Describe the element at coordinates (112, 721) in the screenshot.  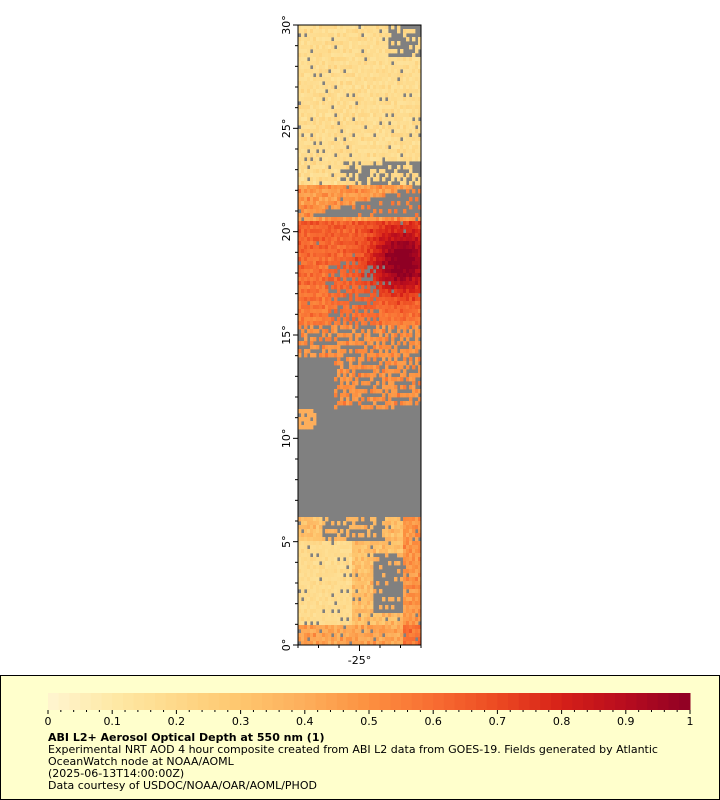
I see `colorbar-label: 0.1` at that location.